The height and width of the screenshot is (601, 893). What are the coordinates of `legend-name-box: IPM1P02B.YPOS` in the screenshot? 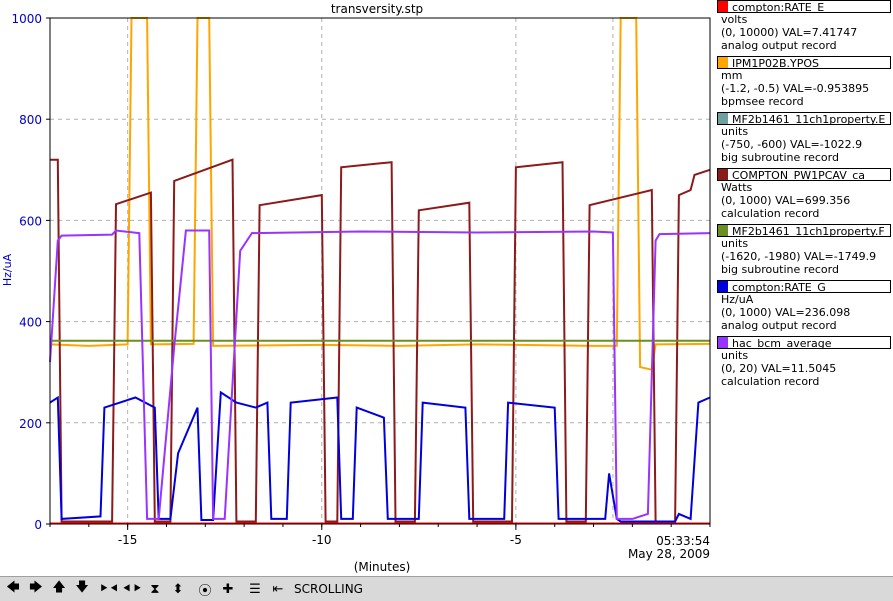 It's located at (804, 62).